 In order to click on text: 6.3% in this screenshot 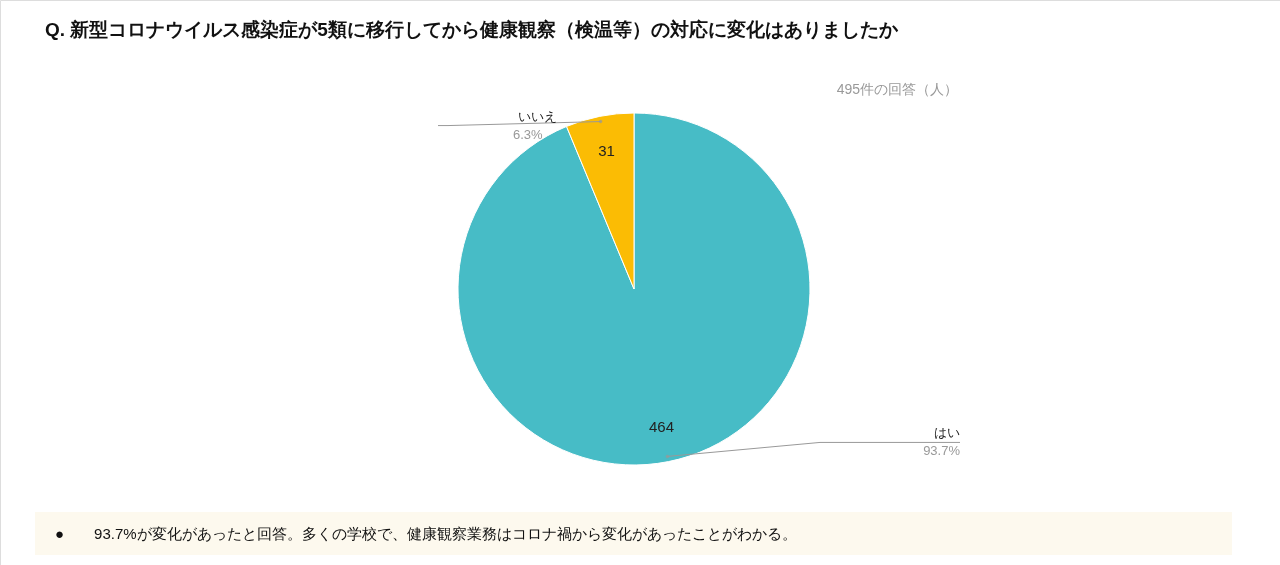, I will do `click(527, 134)`.